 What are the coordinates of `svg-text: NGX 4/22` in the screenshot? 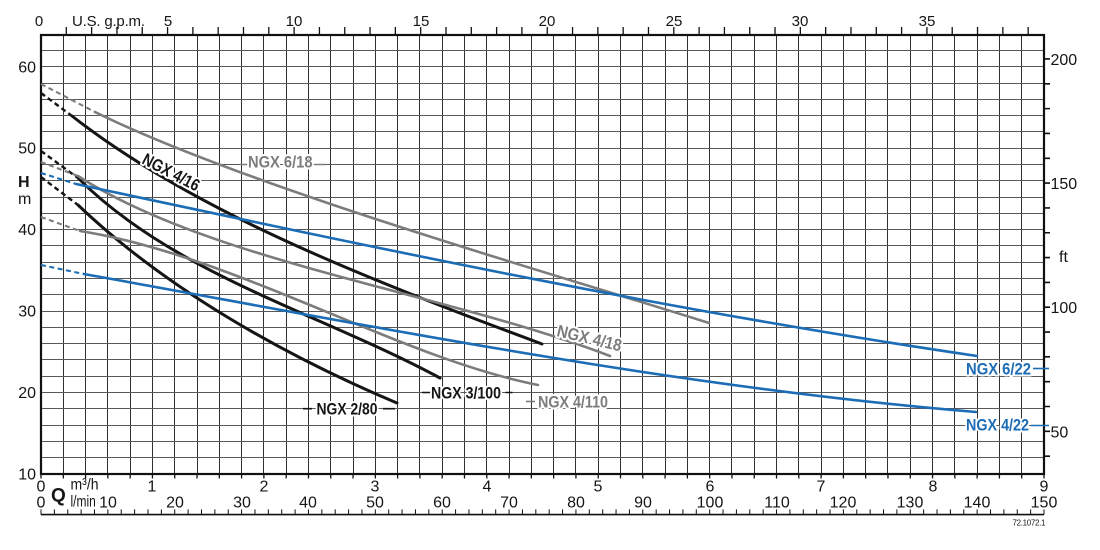 It's located at (997, 425).